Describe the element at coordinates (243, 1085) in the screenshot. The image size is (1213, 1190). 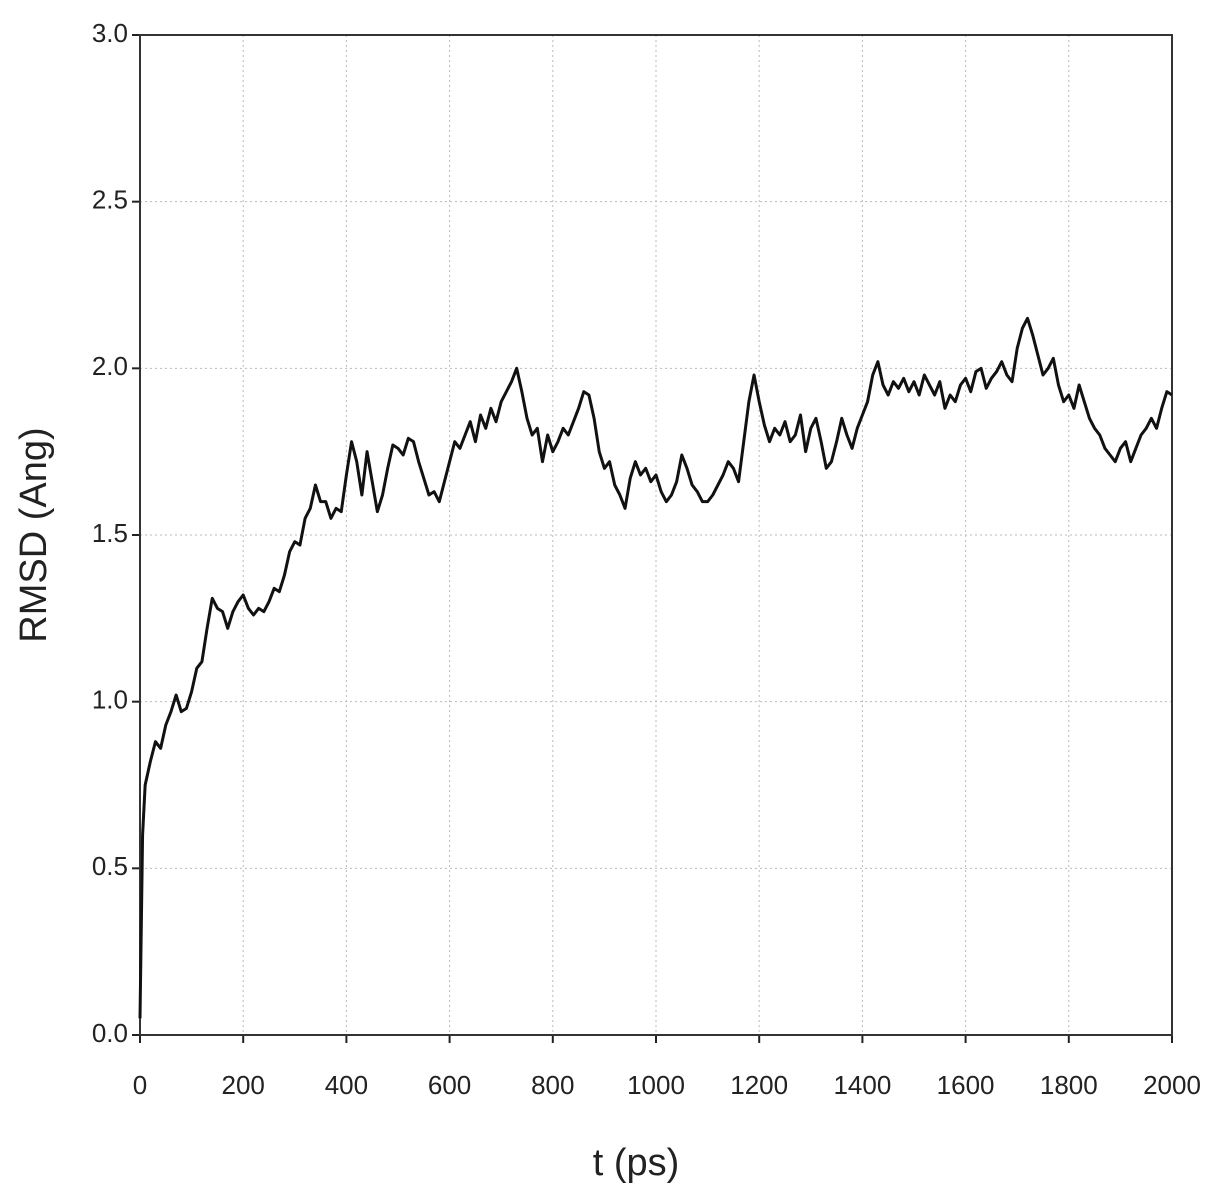
I see `x-tick-label: 200` at that location.